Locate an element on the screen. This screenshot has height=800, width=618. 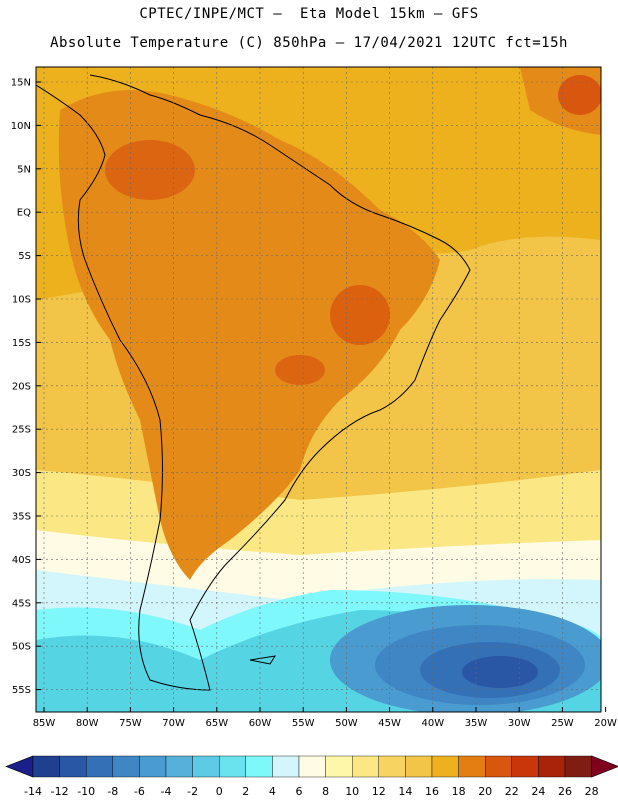
colorbar-label: 22 is located at coordinates (512, 791).